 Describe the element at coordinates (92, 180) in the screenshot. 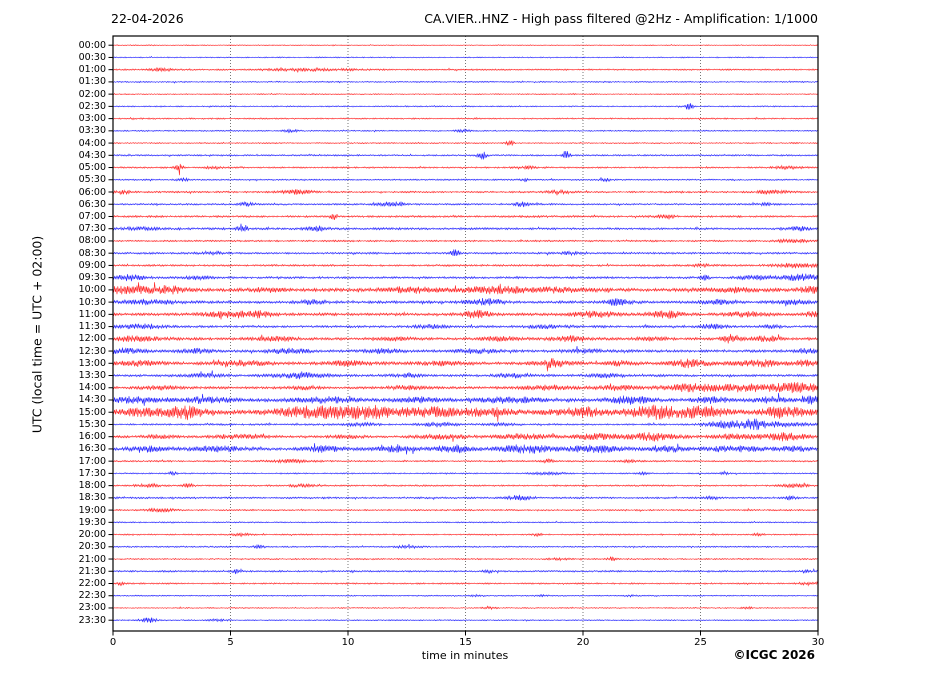

I see `time-label-0530: 05:30` at that location.